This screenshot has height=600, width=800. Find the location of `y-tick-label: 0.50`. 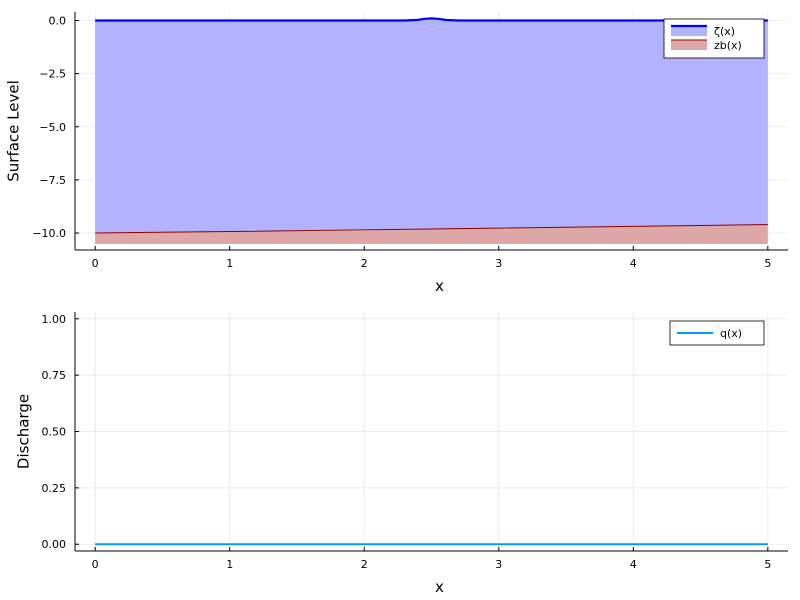

y-tick-label: 0.50 is located at coordinates (54, 432).